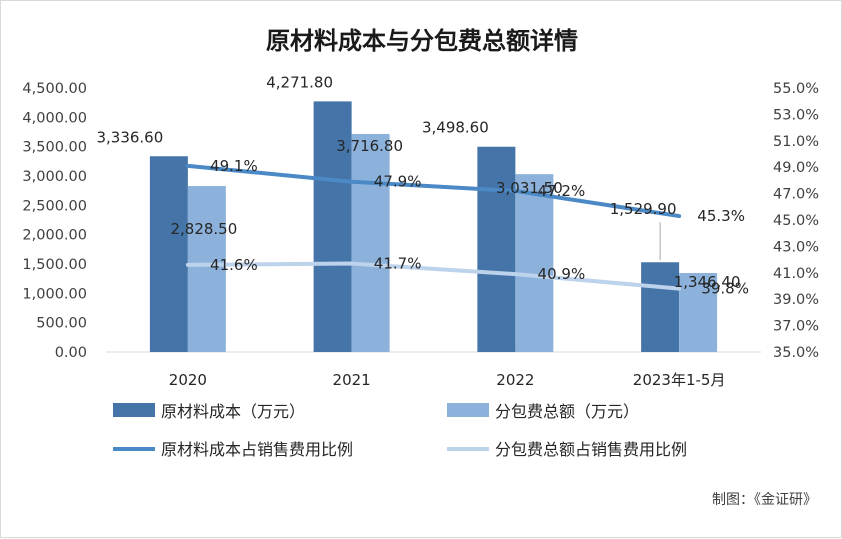 The image size is (842, 539). I want to click on bar-value-label: 2,828.50, so click(203, 229).